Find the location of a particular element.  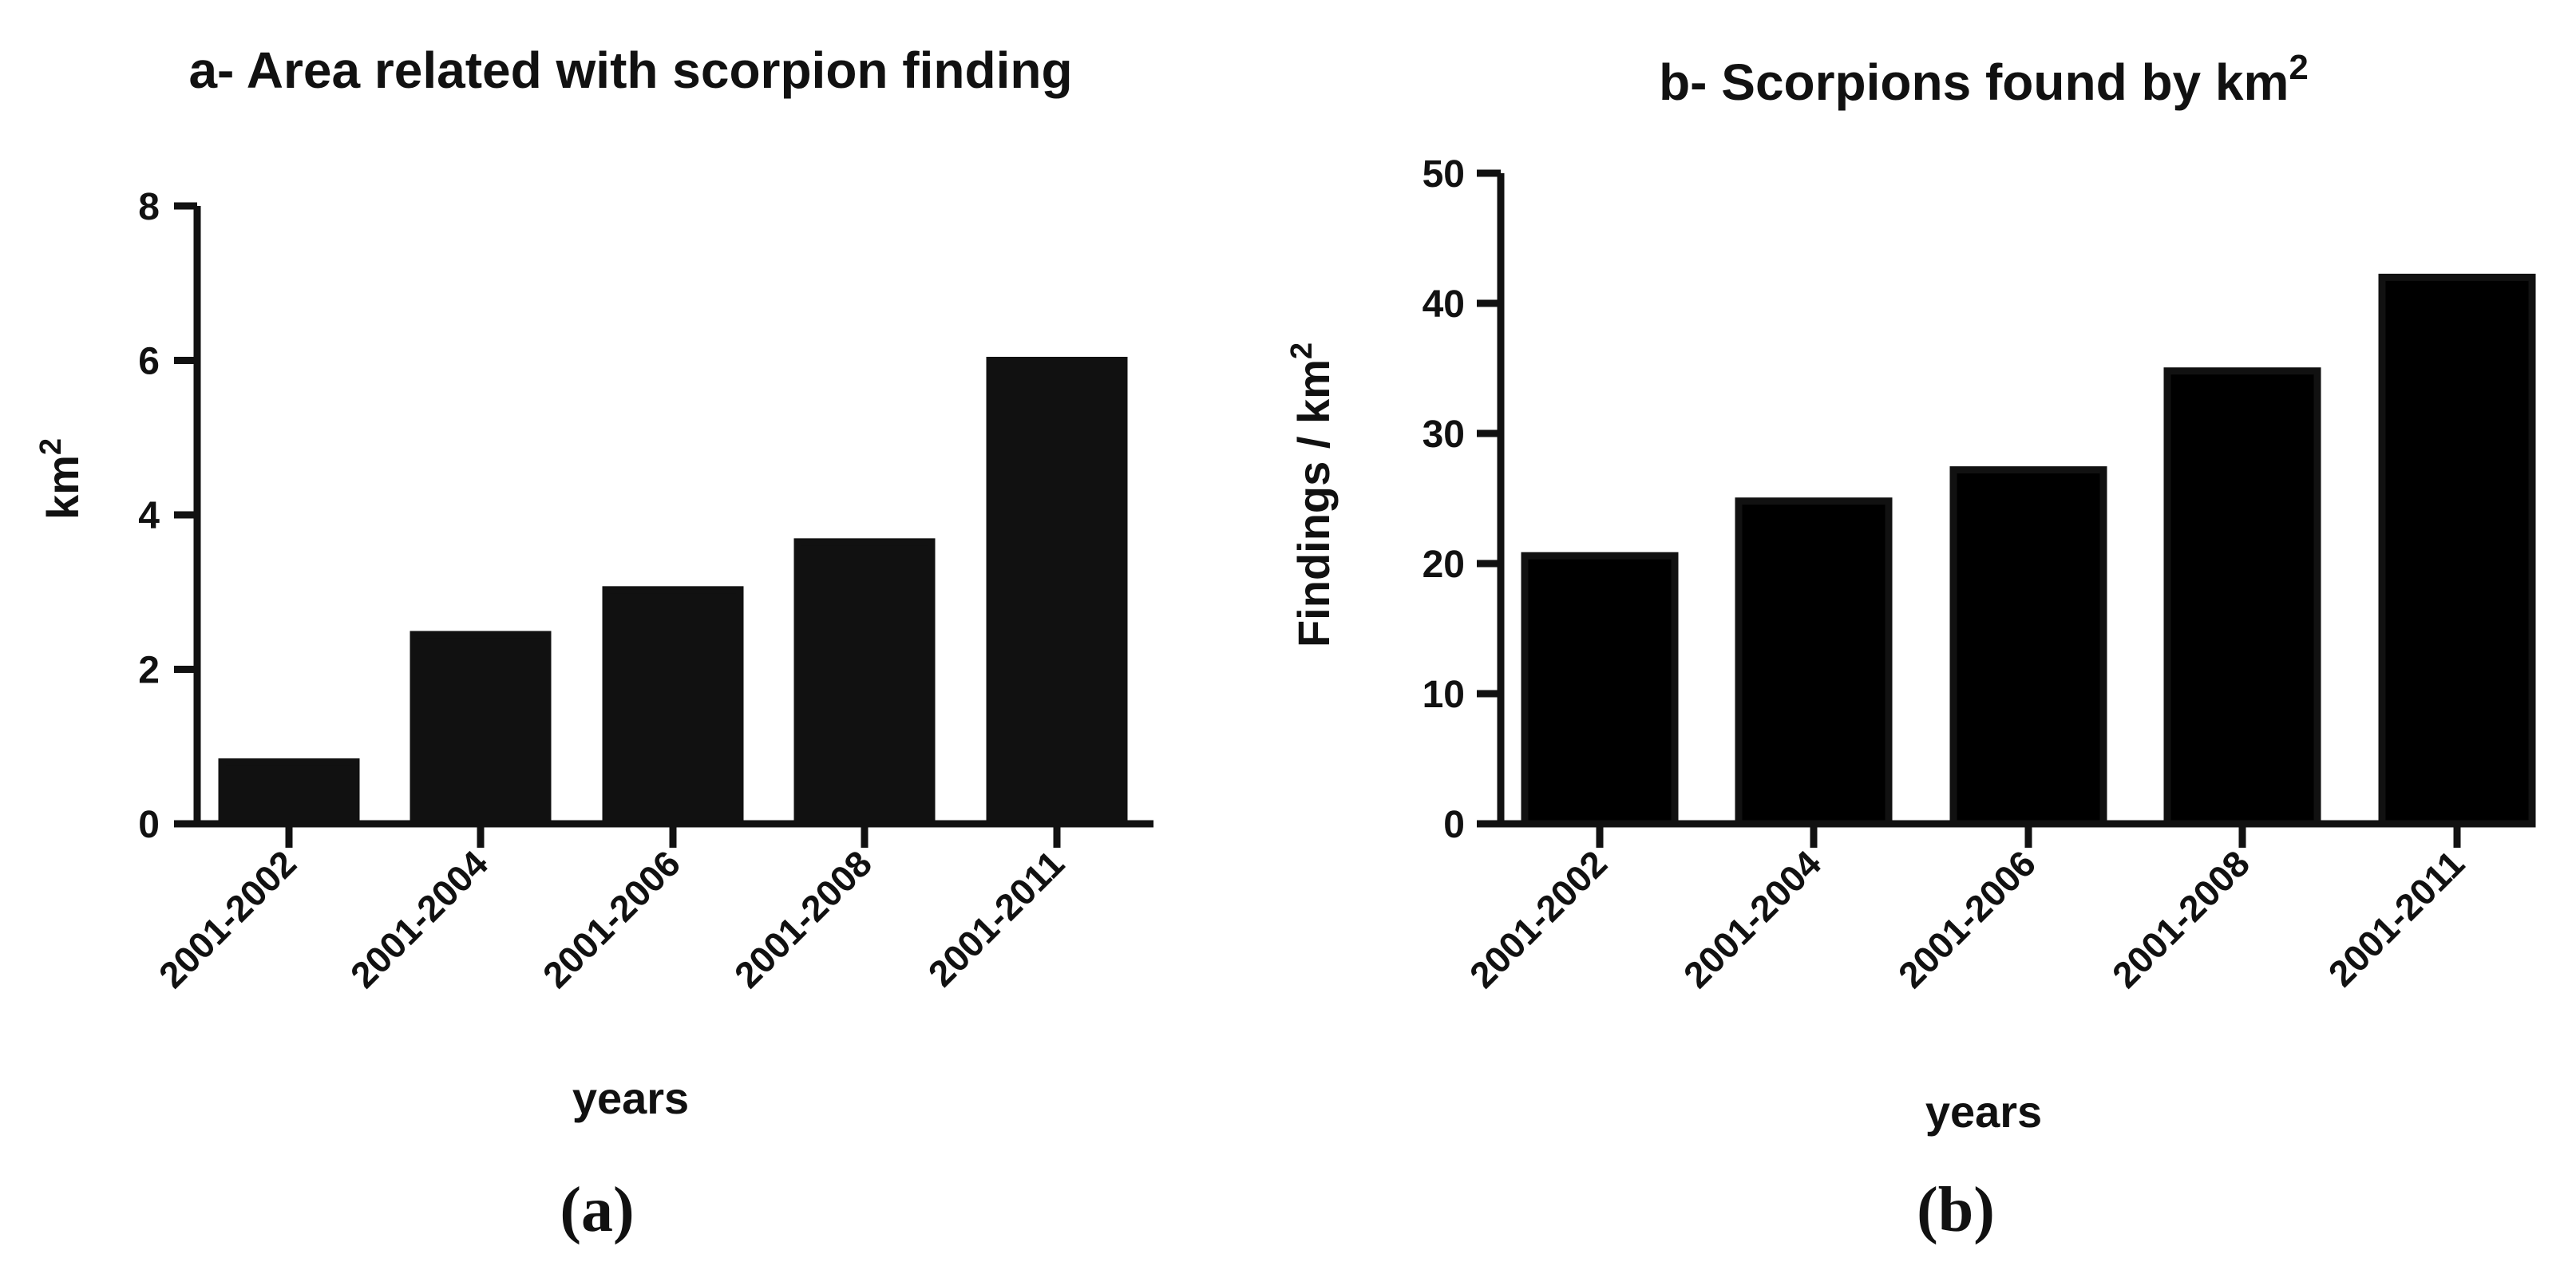

x-axis-label-a: years is located at coordinates (631, 1098).